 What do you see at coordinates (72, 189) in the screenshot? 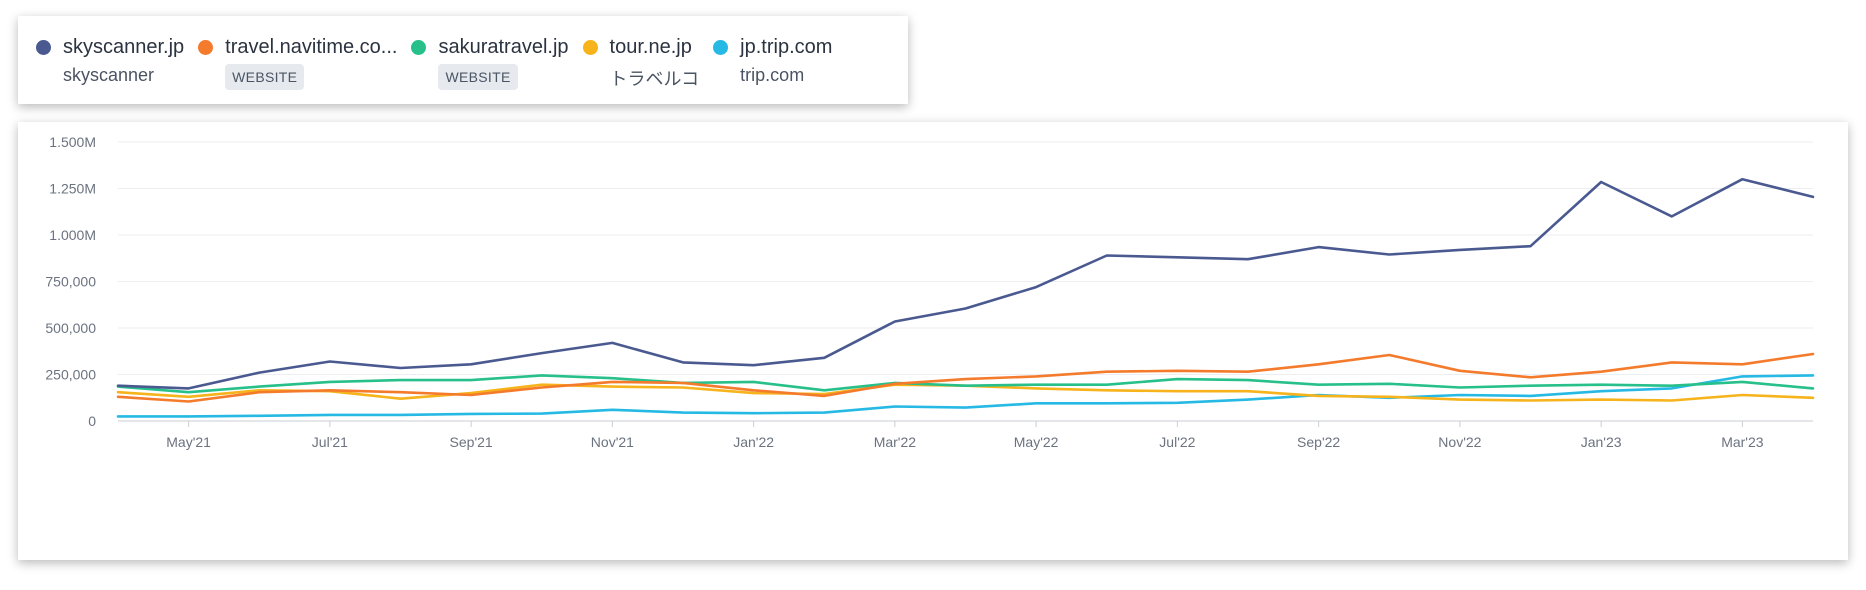
I see `y-tick-label: 1.250M` at bounding box center [72, 189].